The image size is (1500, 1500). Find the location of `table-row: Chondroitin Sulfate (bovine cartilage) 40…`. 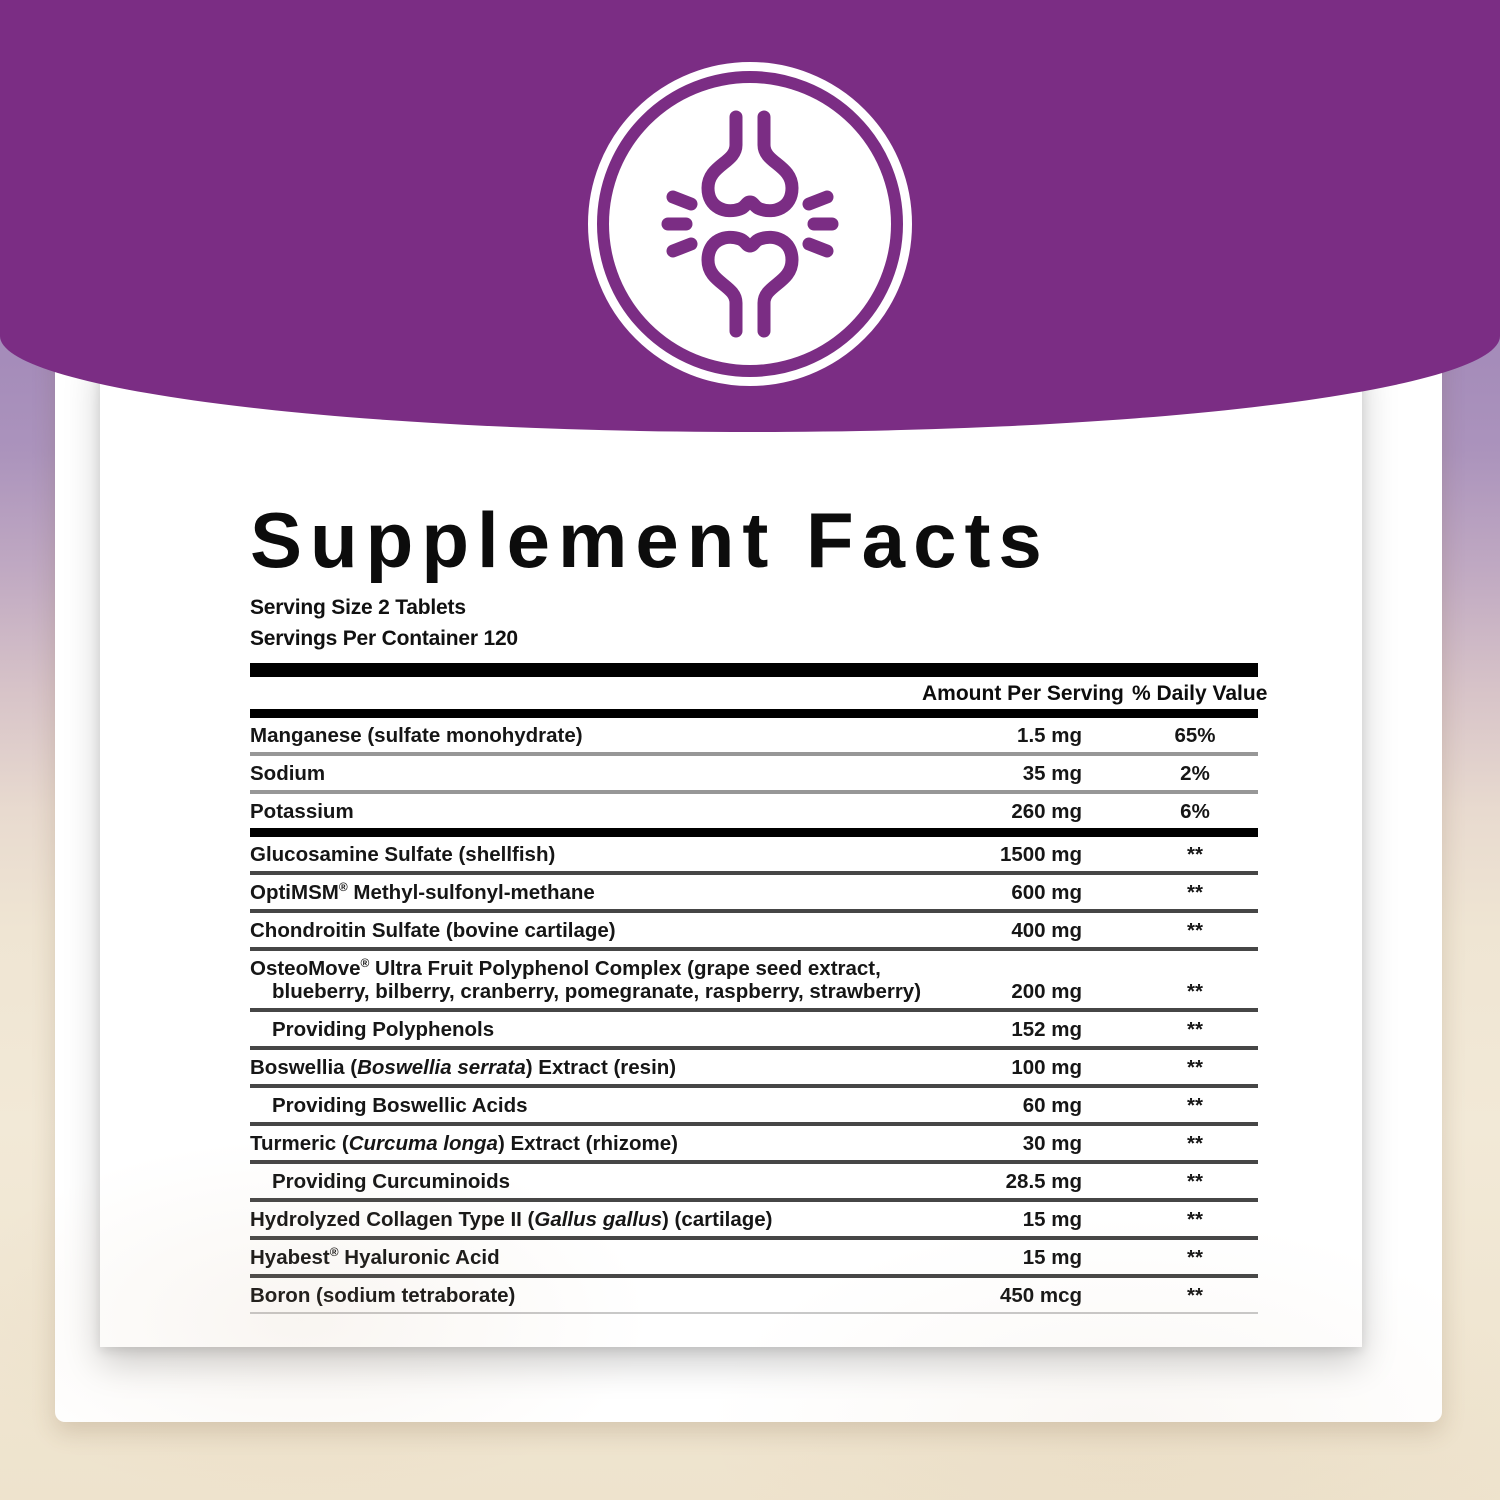

table-row: Chondroitin Sulfate (bovine cartilage) 40… is located at coordinates (754, 932).